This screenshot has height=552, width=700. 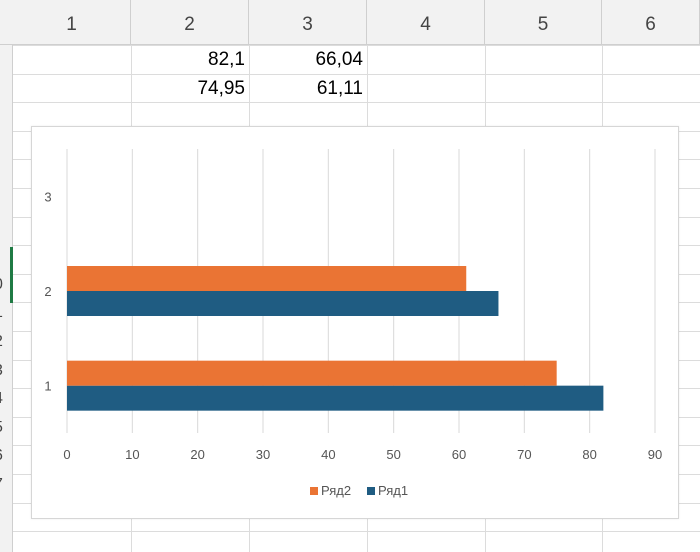 What do you see at coordinates (459, 454) in the screenshot?
I see `x-tick-label: 60` at bounding box center [459, 454].